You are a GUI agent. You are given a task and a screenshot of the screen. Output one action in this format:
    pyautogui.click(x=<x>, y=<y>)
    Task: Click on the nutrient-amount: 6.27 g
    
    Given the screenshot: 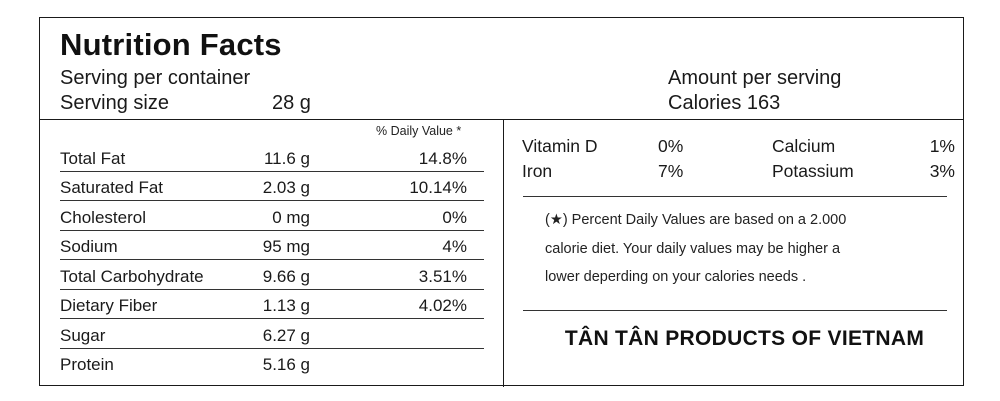 What is the action you would take?
    pyautogui.click(x=286, y=335)
    